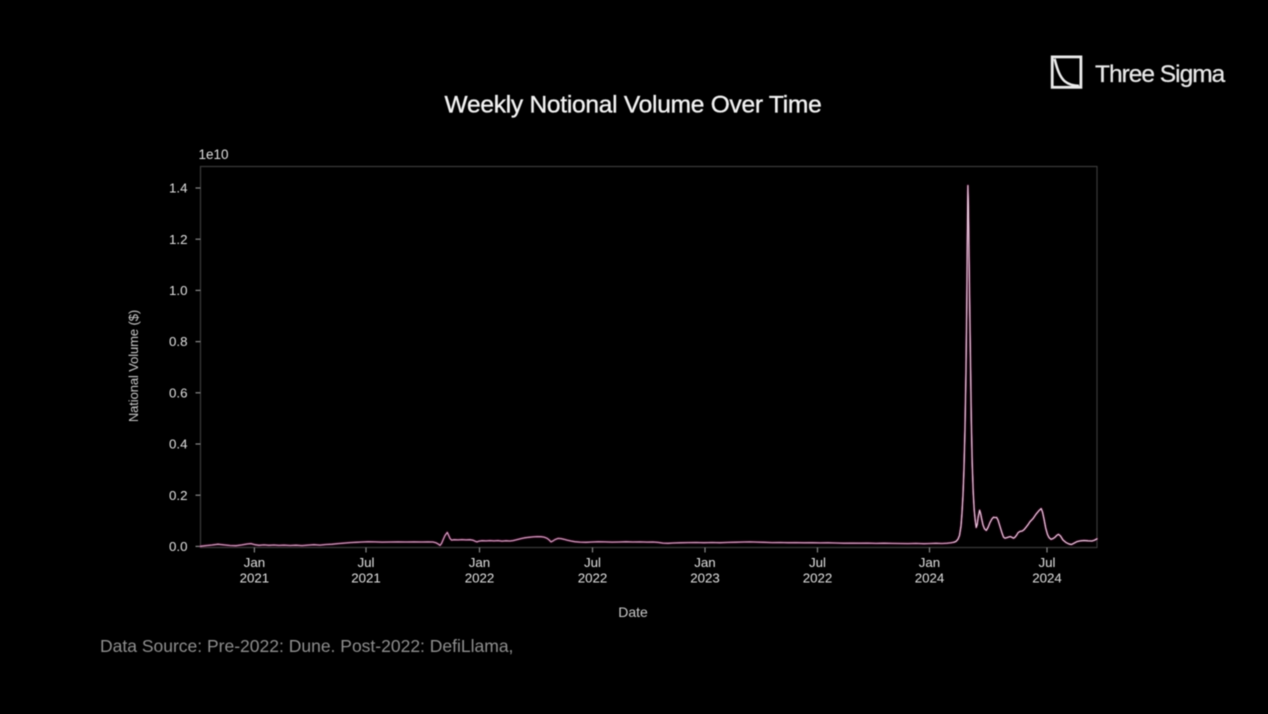  Describe the element at coordinates (178, 546) in the screenshot. I see `svg-text: 0.0` at that location.